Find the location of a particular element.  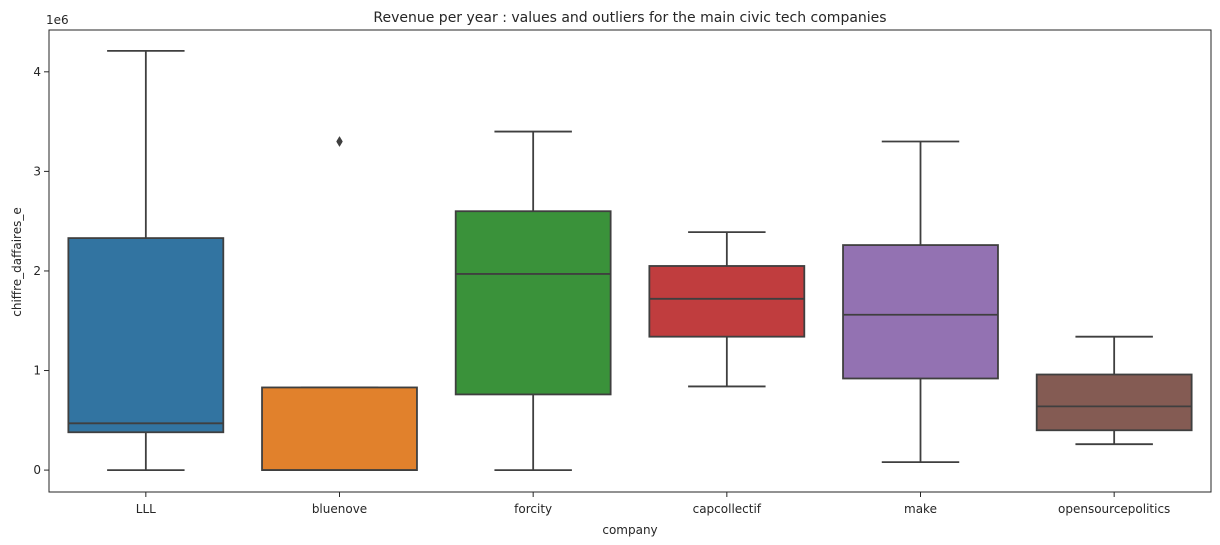

y-tick-label: 3 is located at coordinates (37, 171).